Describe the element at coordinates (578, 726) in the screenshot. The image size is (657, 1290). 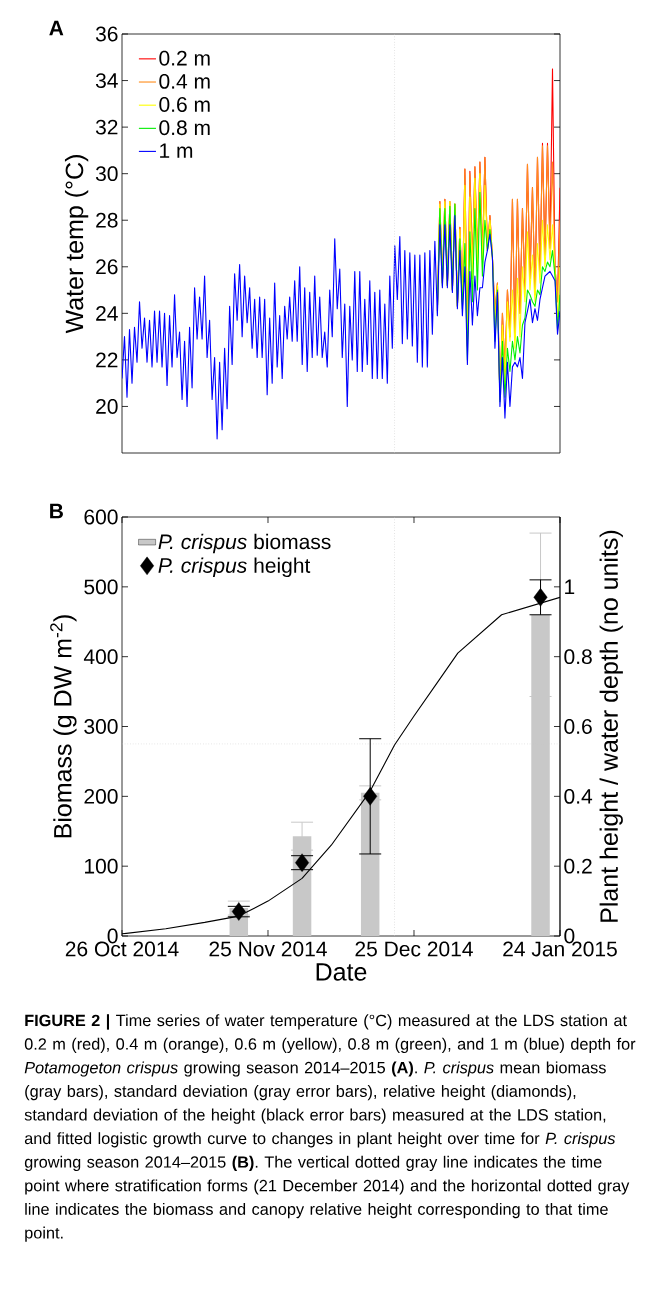
I see `y2-tick-label: 0.6` at that location.